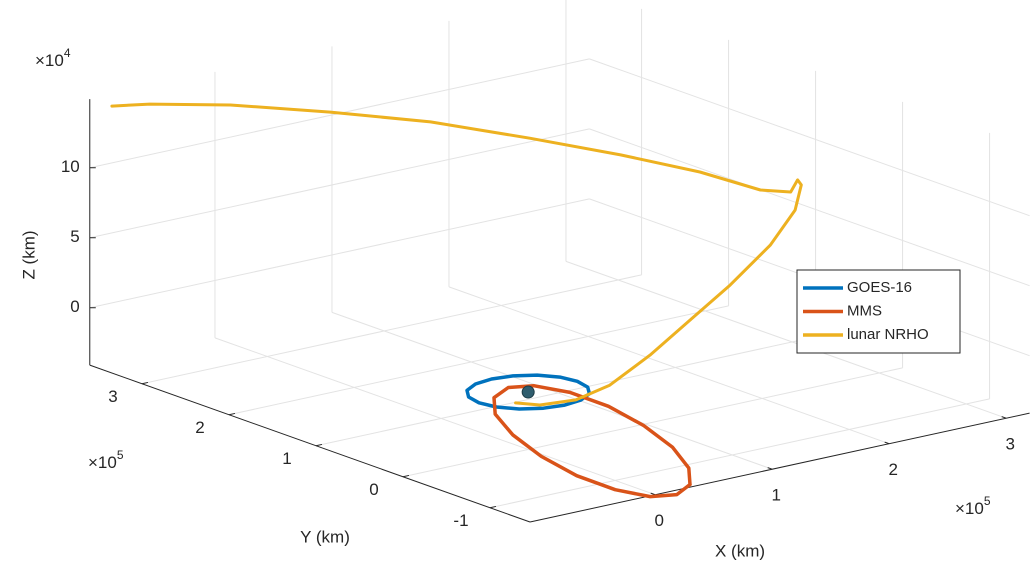 Image resolution: width=1033 pixels, height=565 pixels. I want to click on z-tick-label: 10, so click(70, 166).